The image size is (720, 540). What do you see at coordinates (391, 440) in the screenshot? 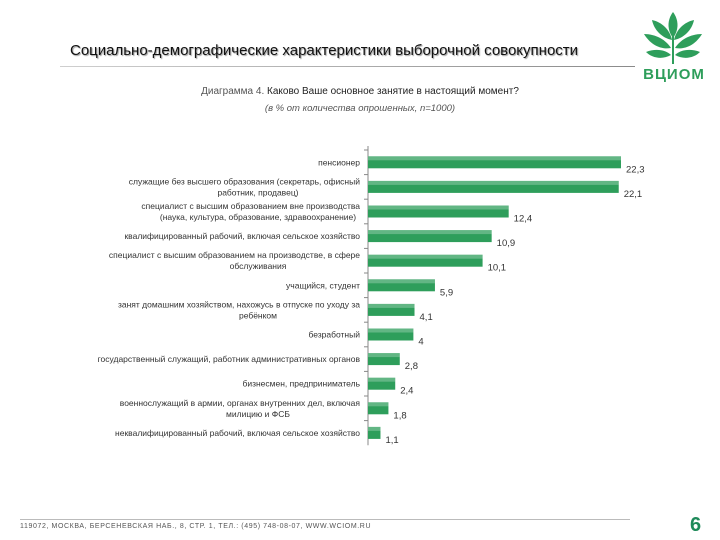
I see `value-label: 1,1` at bounding box center [391, 440].